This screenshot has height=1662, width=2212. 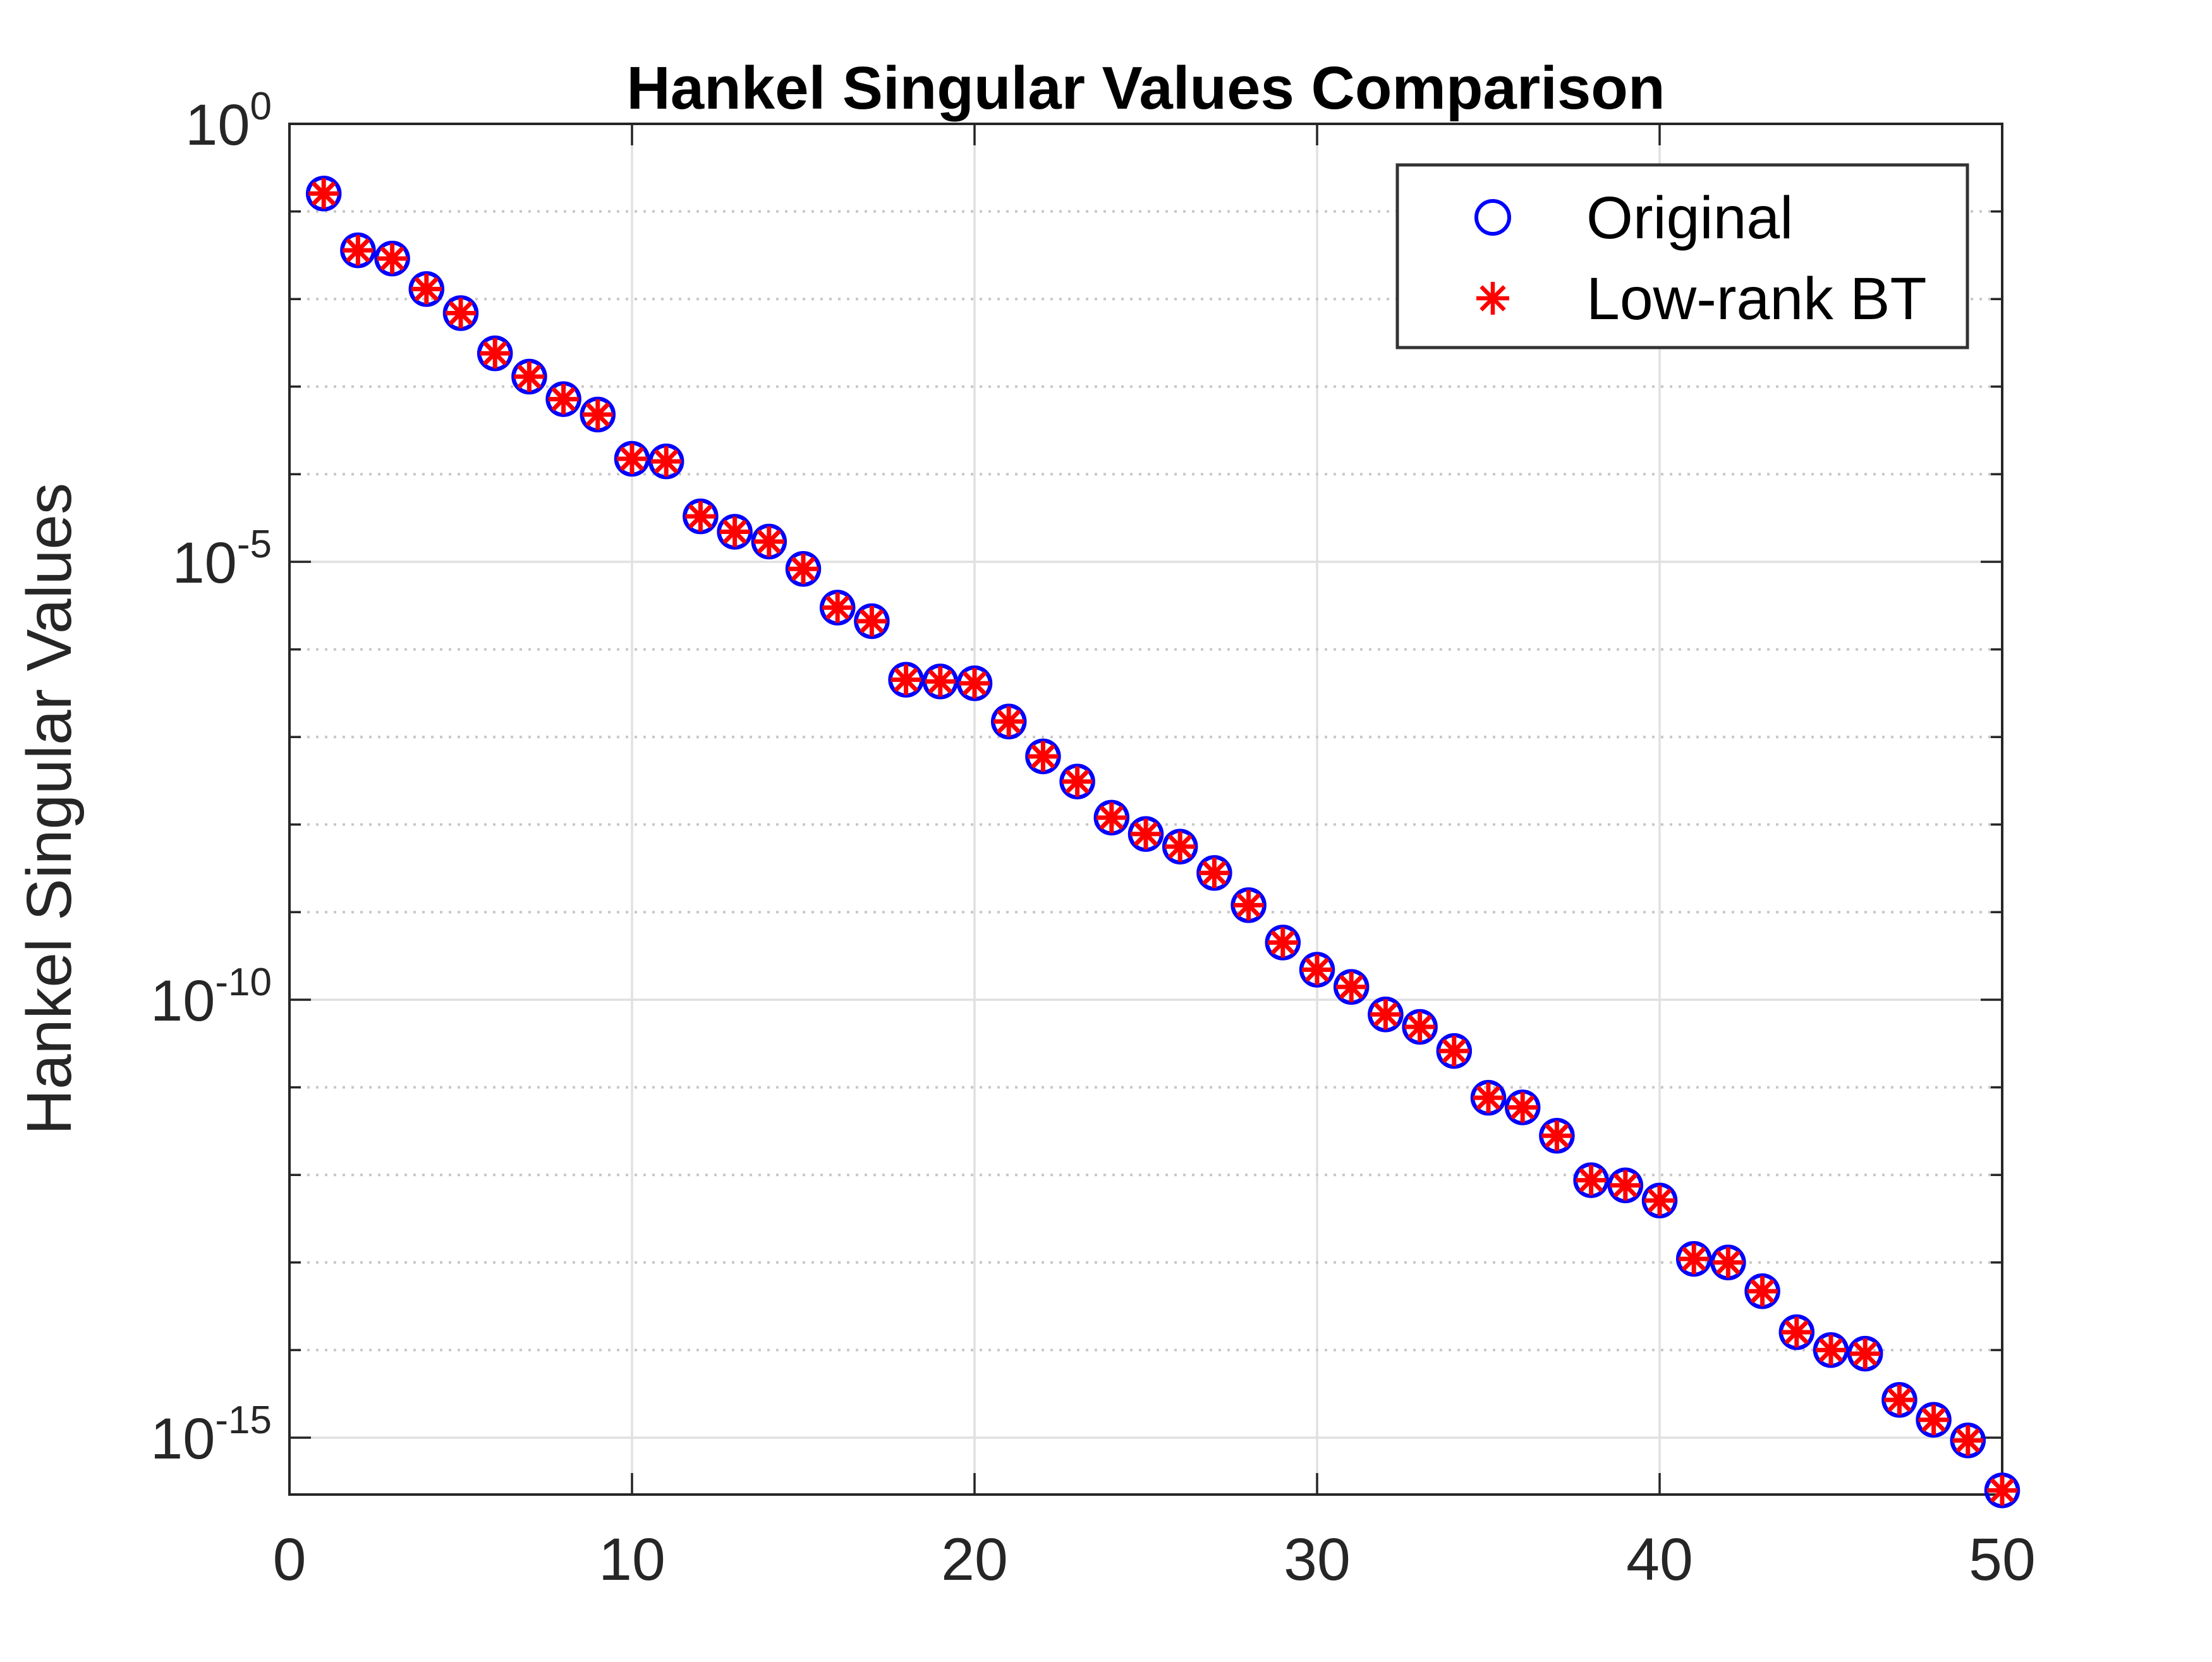 What do you see at coordinates (211, 997) in the screenshot?
I see `y-tick-label: 10⁻¹⁰` at bounding box center [211, 997].